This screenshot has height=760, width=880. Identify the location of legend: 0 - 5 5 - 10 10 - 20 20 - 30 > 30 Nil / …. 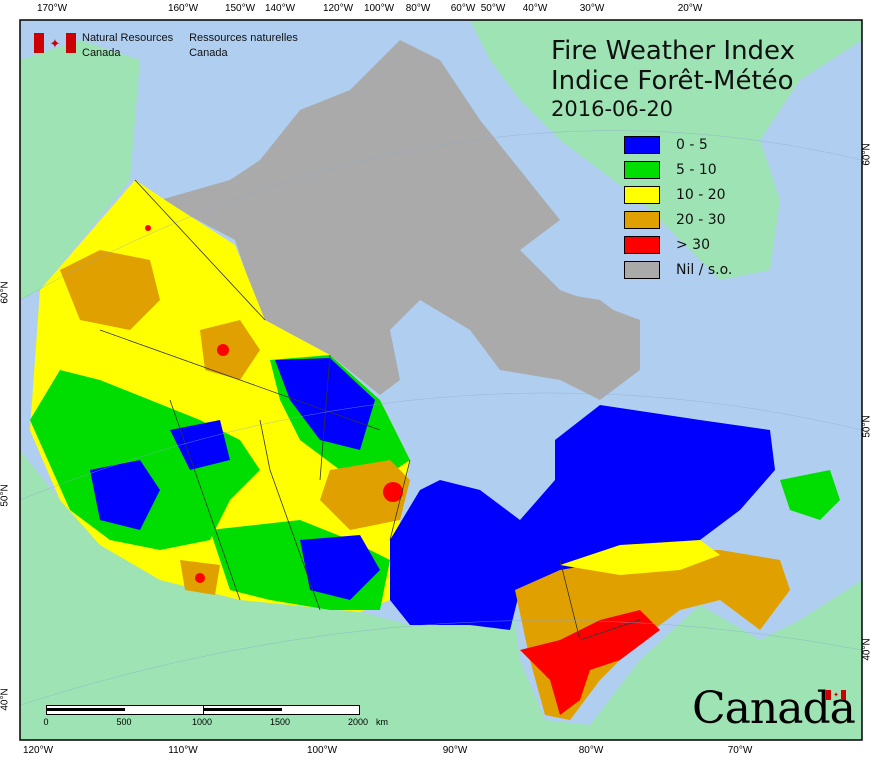
(678, 207).